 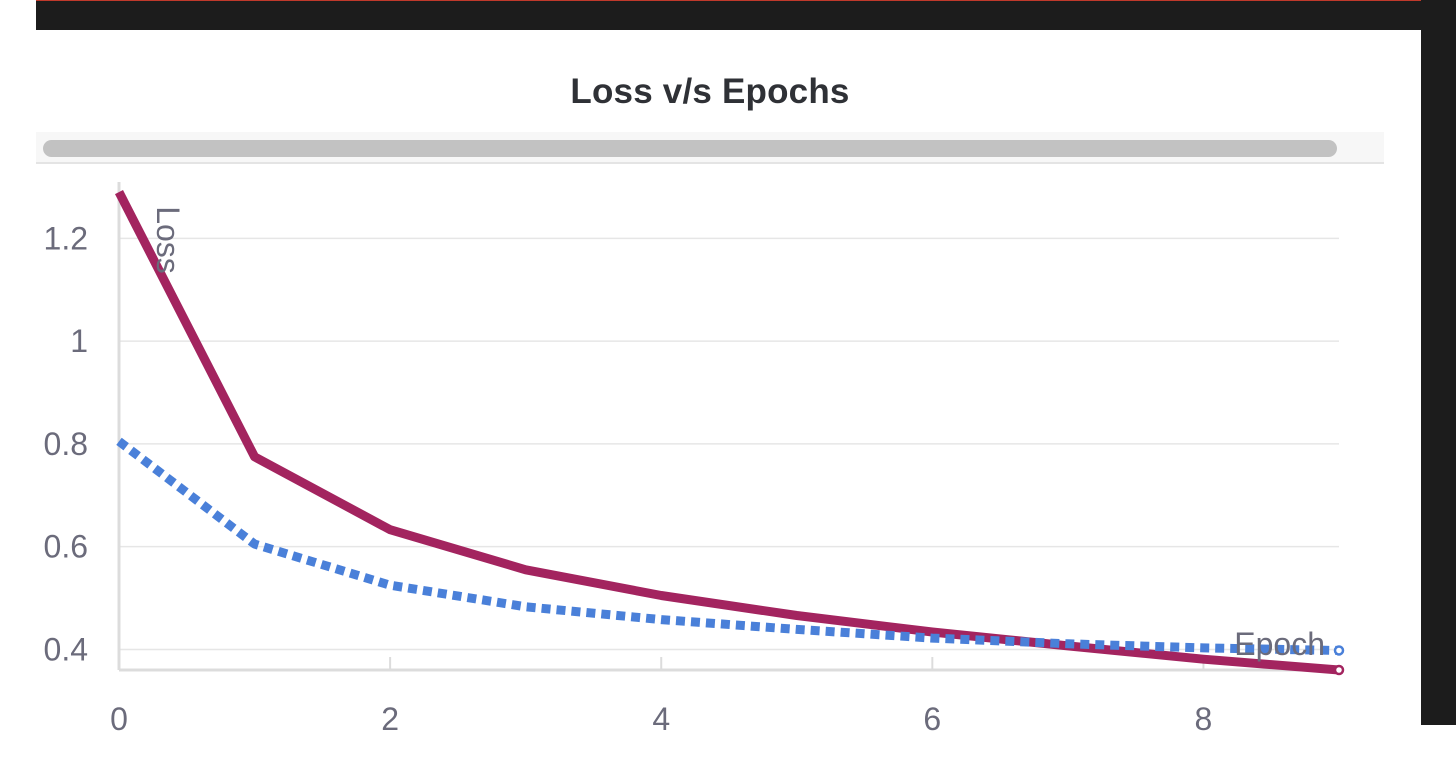 I want to click on x-tick-label: 6, so click(x=932, y=719).